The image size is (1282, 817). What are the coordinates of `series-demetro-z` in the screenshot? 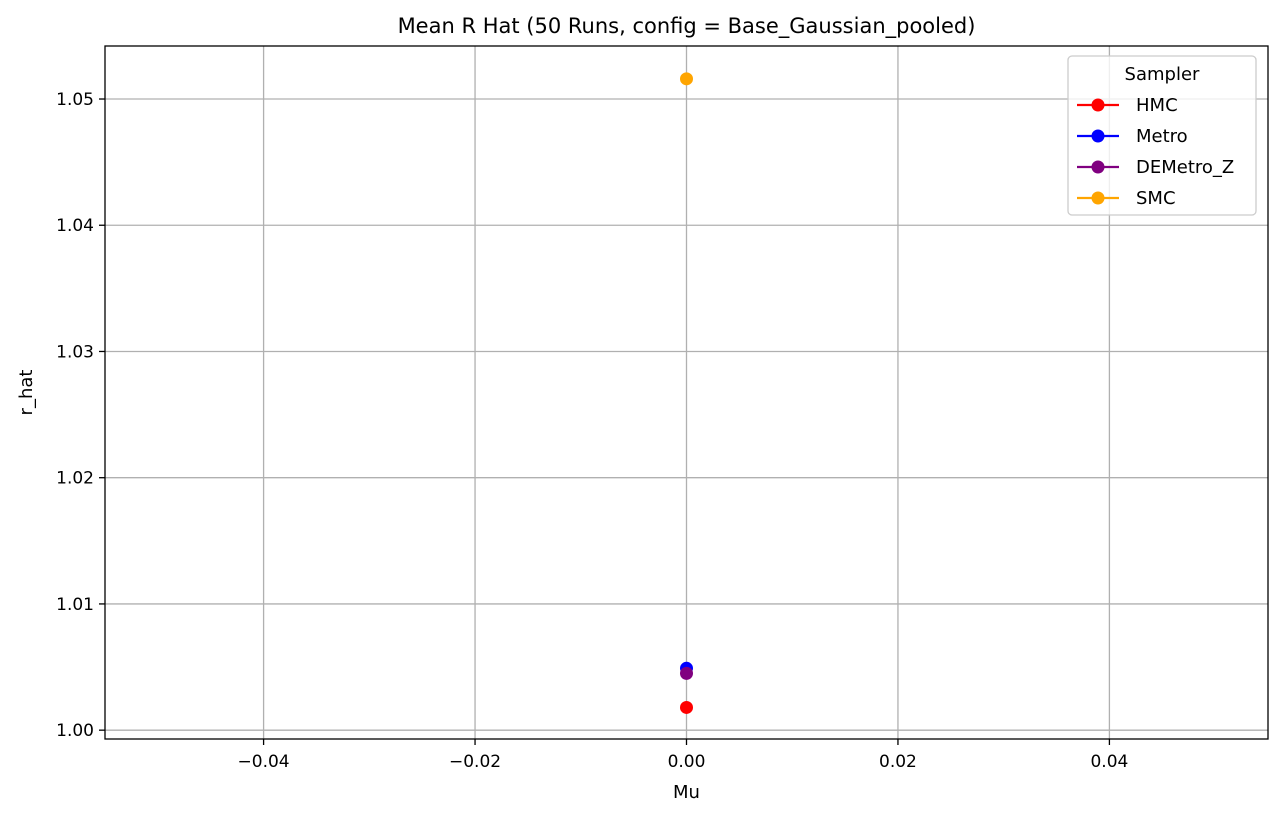 It's located at (686, 673).